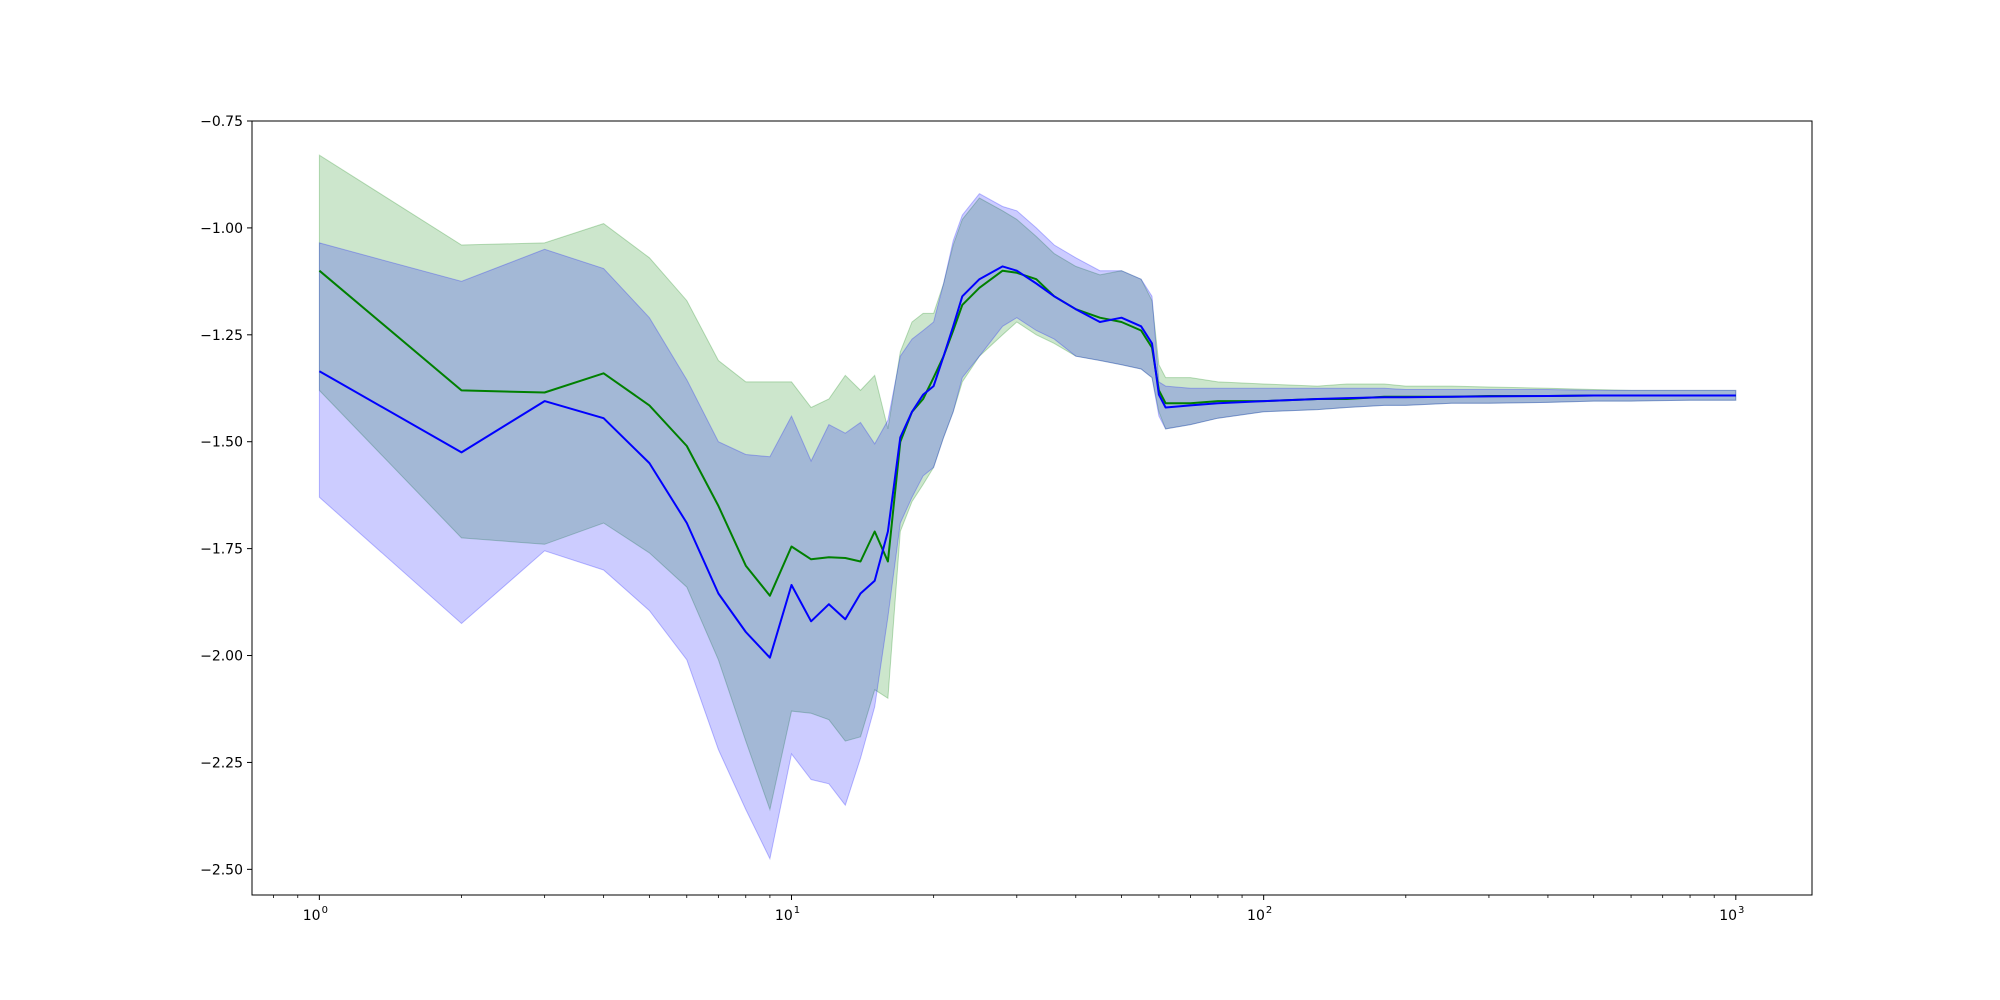  What do you see at coordinates (226, 496) in the screenshot?
I see `y-axis: −0.75 −1.00 −1.25 −1.50 −1.75 −2.00 −2.25 −2.50` at bounding box center [226, 496].